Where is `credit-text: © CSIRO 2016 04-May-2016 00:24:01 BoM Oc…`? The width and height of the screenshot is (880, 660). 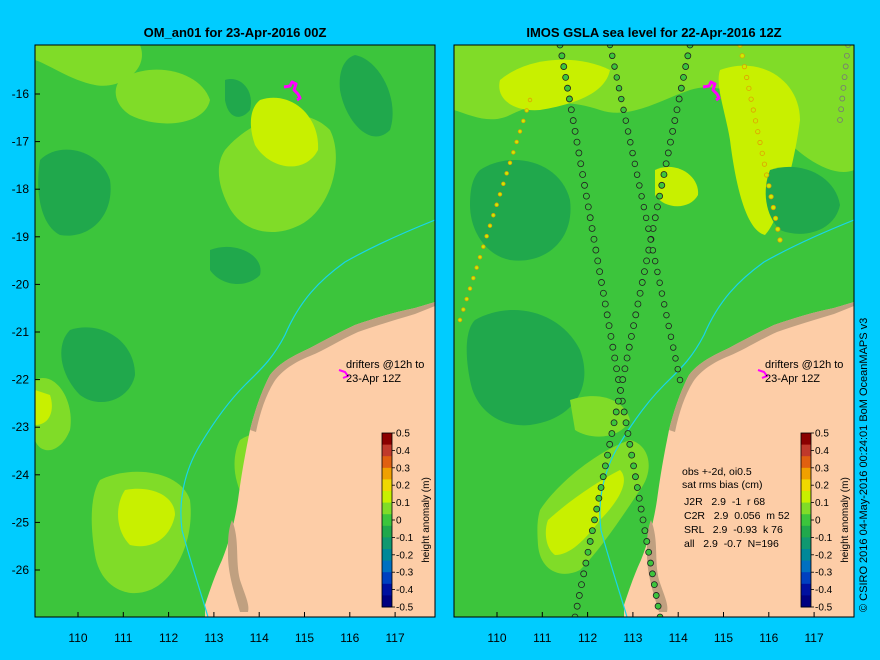 credit-text: © CSIRO 2016 04-May-2016 00:24:01 BoM Oc… is located at coordinates (864, 465).